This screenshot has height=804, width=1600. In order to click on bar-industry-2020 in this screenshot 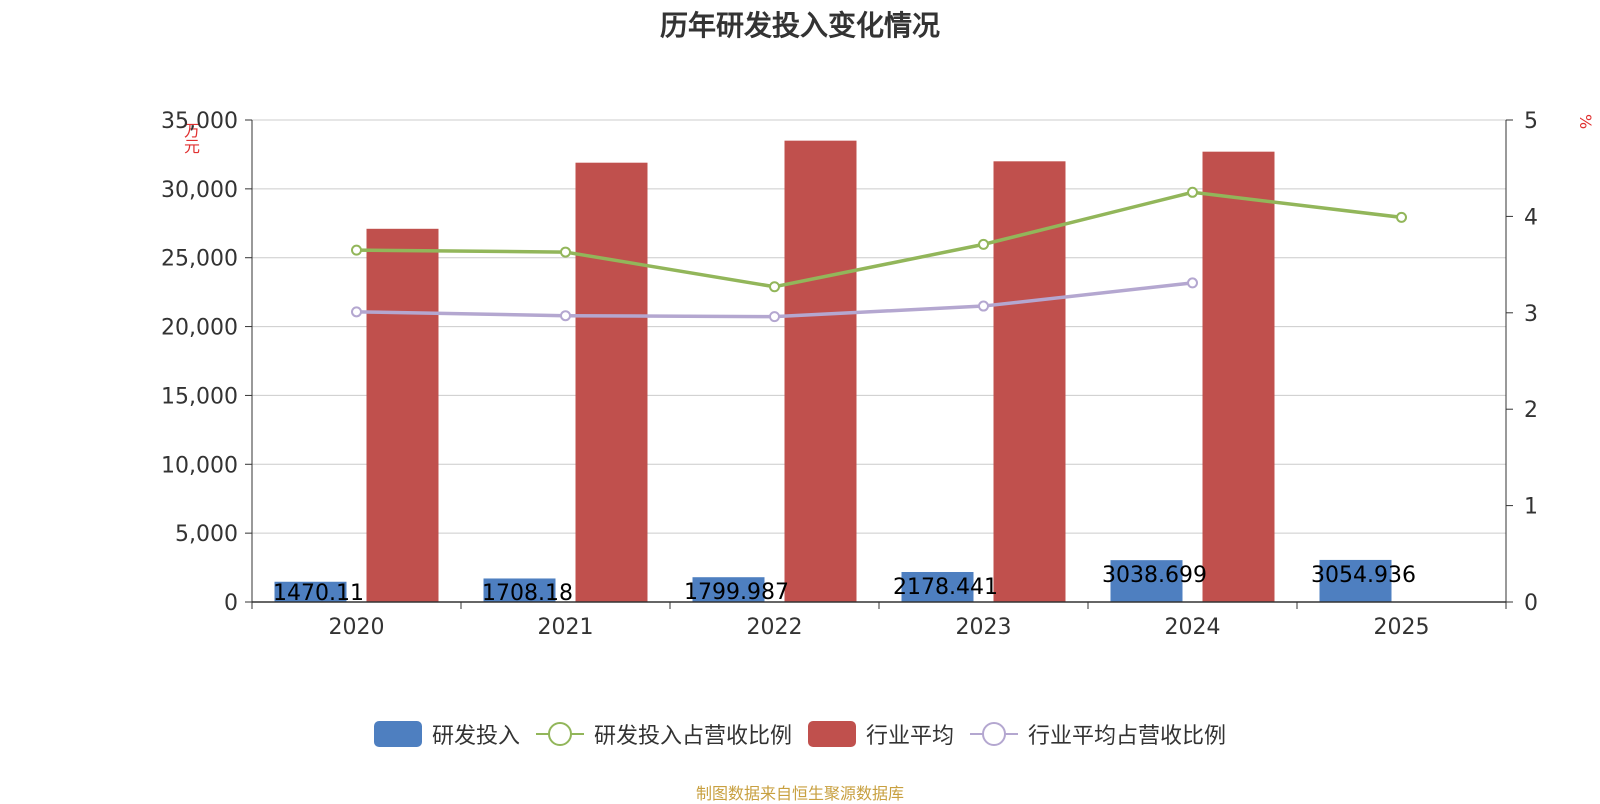, I will do `click(402, 415)`.